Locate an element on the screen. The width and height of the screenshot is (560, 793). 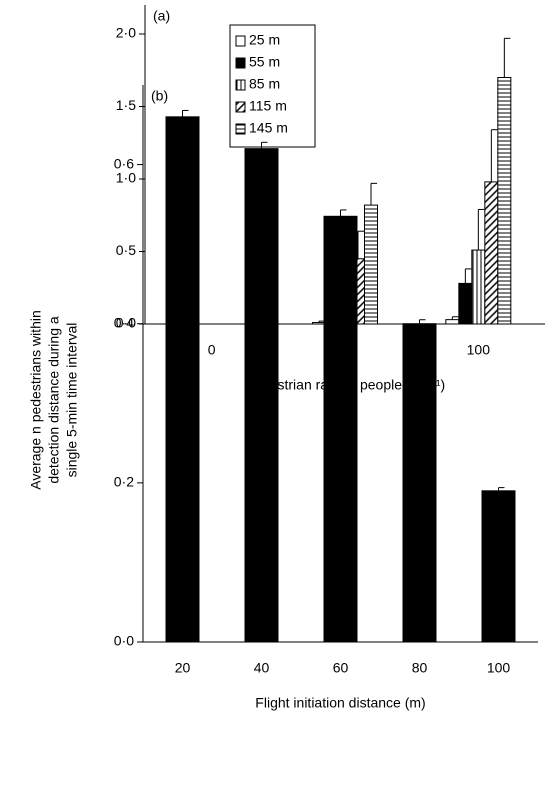
y-axis-label: single 5-min time interval is located at coordinates (72, 400).